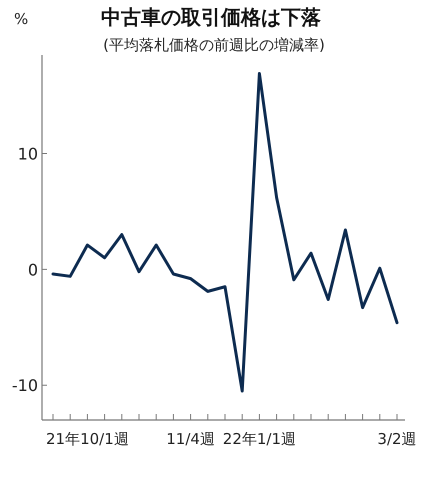 The image size is (423, 490). What do you see at coordinates (259, 439) in the screenshot?
I see `x-tick-label: 22年1/1週` at bounding box center [259, 439].